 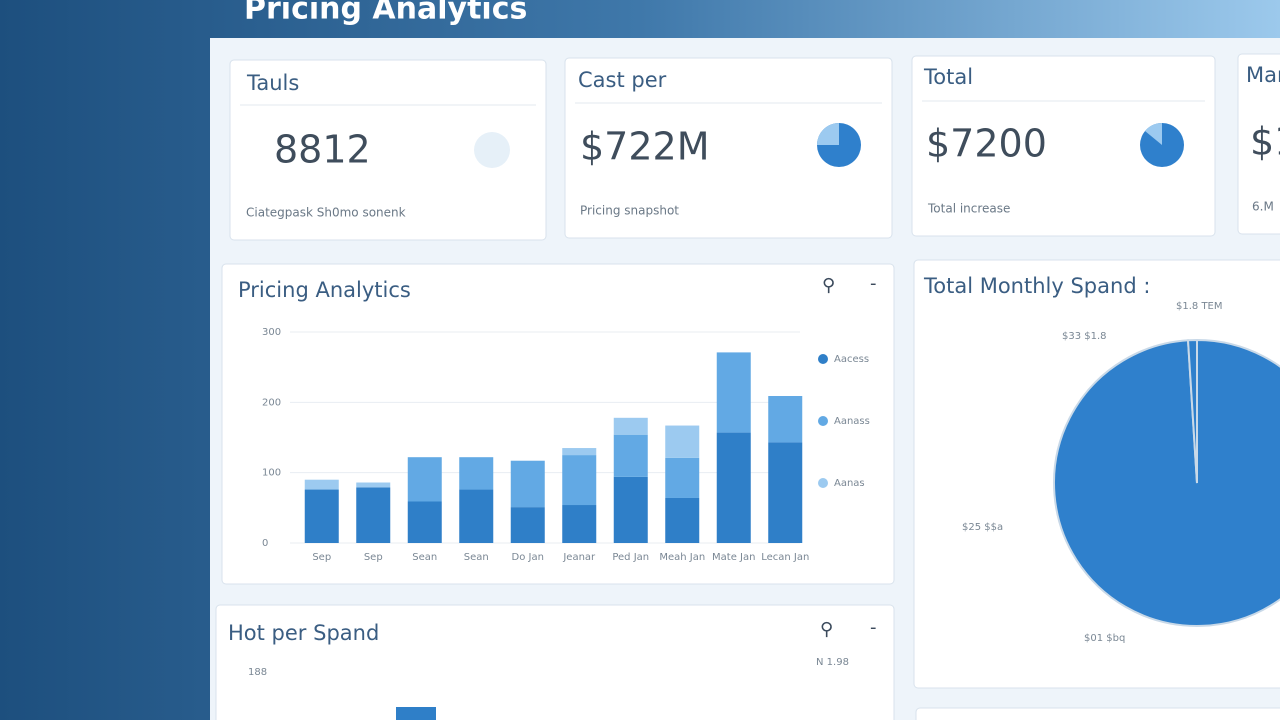 What do you see at coordinates (324, 290) in the screenshot?
I see `bar-chart-title: Pricing Analytics` at bounding box center [324, 290].